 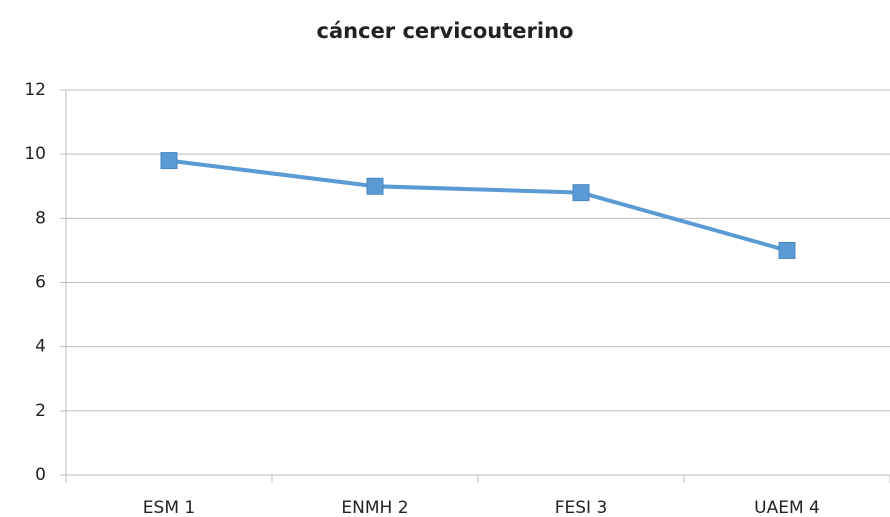 I want to click on y-tick-label: 10, so click(x=35, y=154).